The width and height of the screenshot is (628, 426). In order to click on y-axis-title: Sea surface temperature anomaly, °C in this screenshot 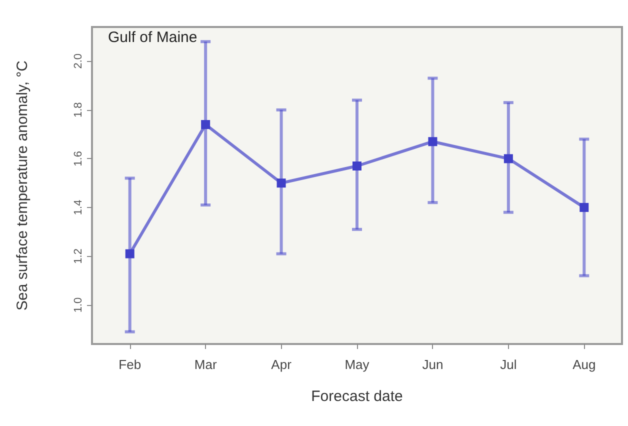, I will do `click(22, 185)`.